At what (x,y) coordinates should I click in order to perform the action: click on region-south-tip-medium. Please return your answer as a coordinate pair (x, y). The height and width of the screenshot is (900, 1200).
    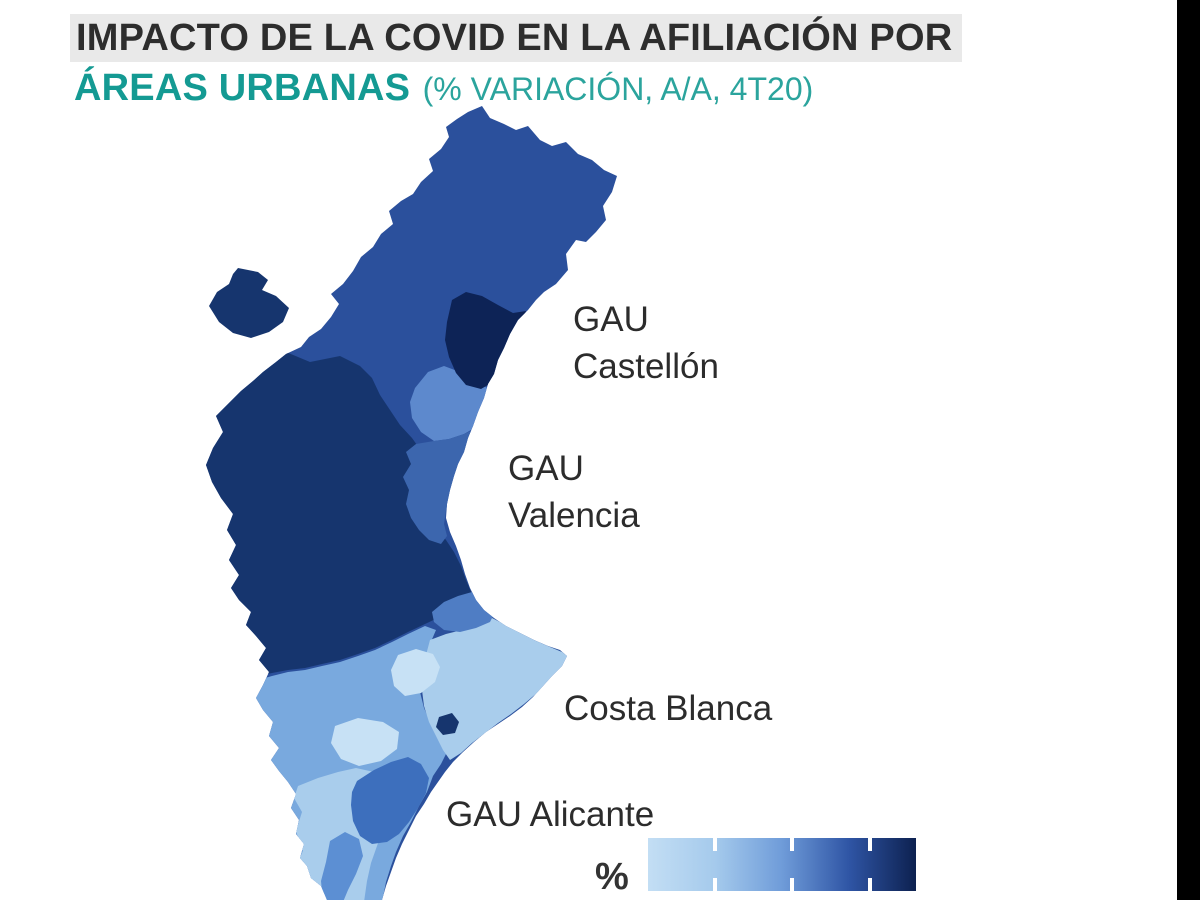
    Looking at the image, I should click on (342, 866).